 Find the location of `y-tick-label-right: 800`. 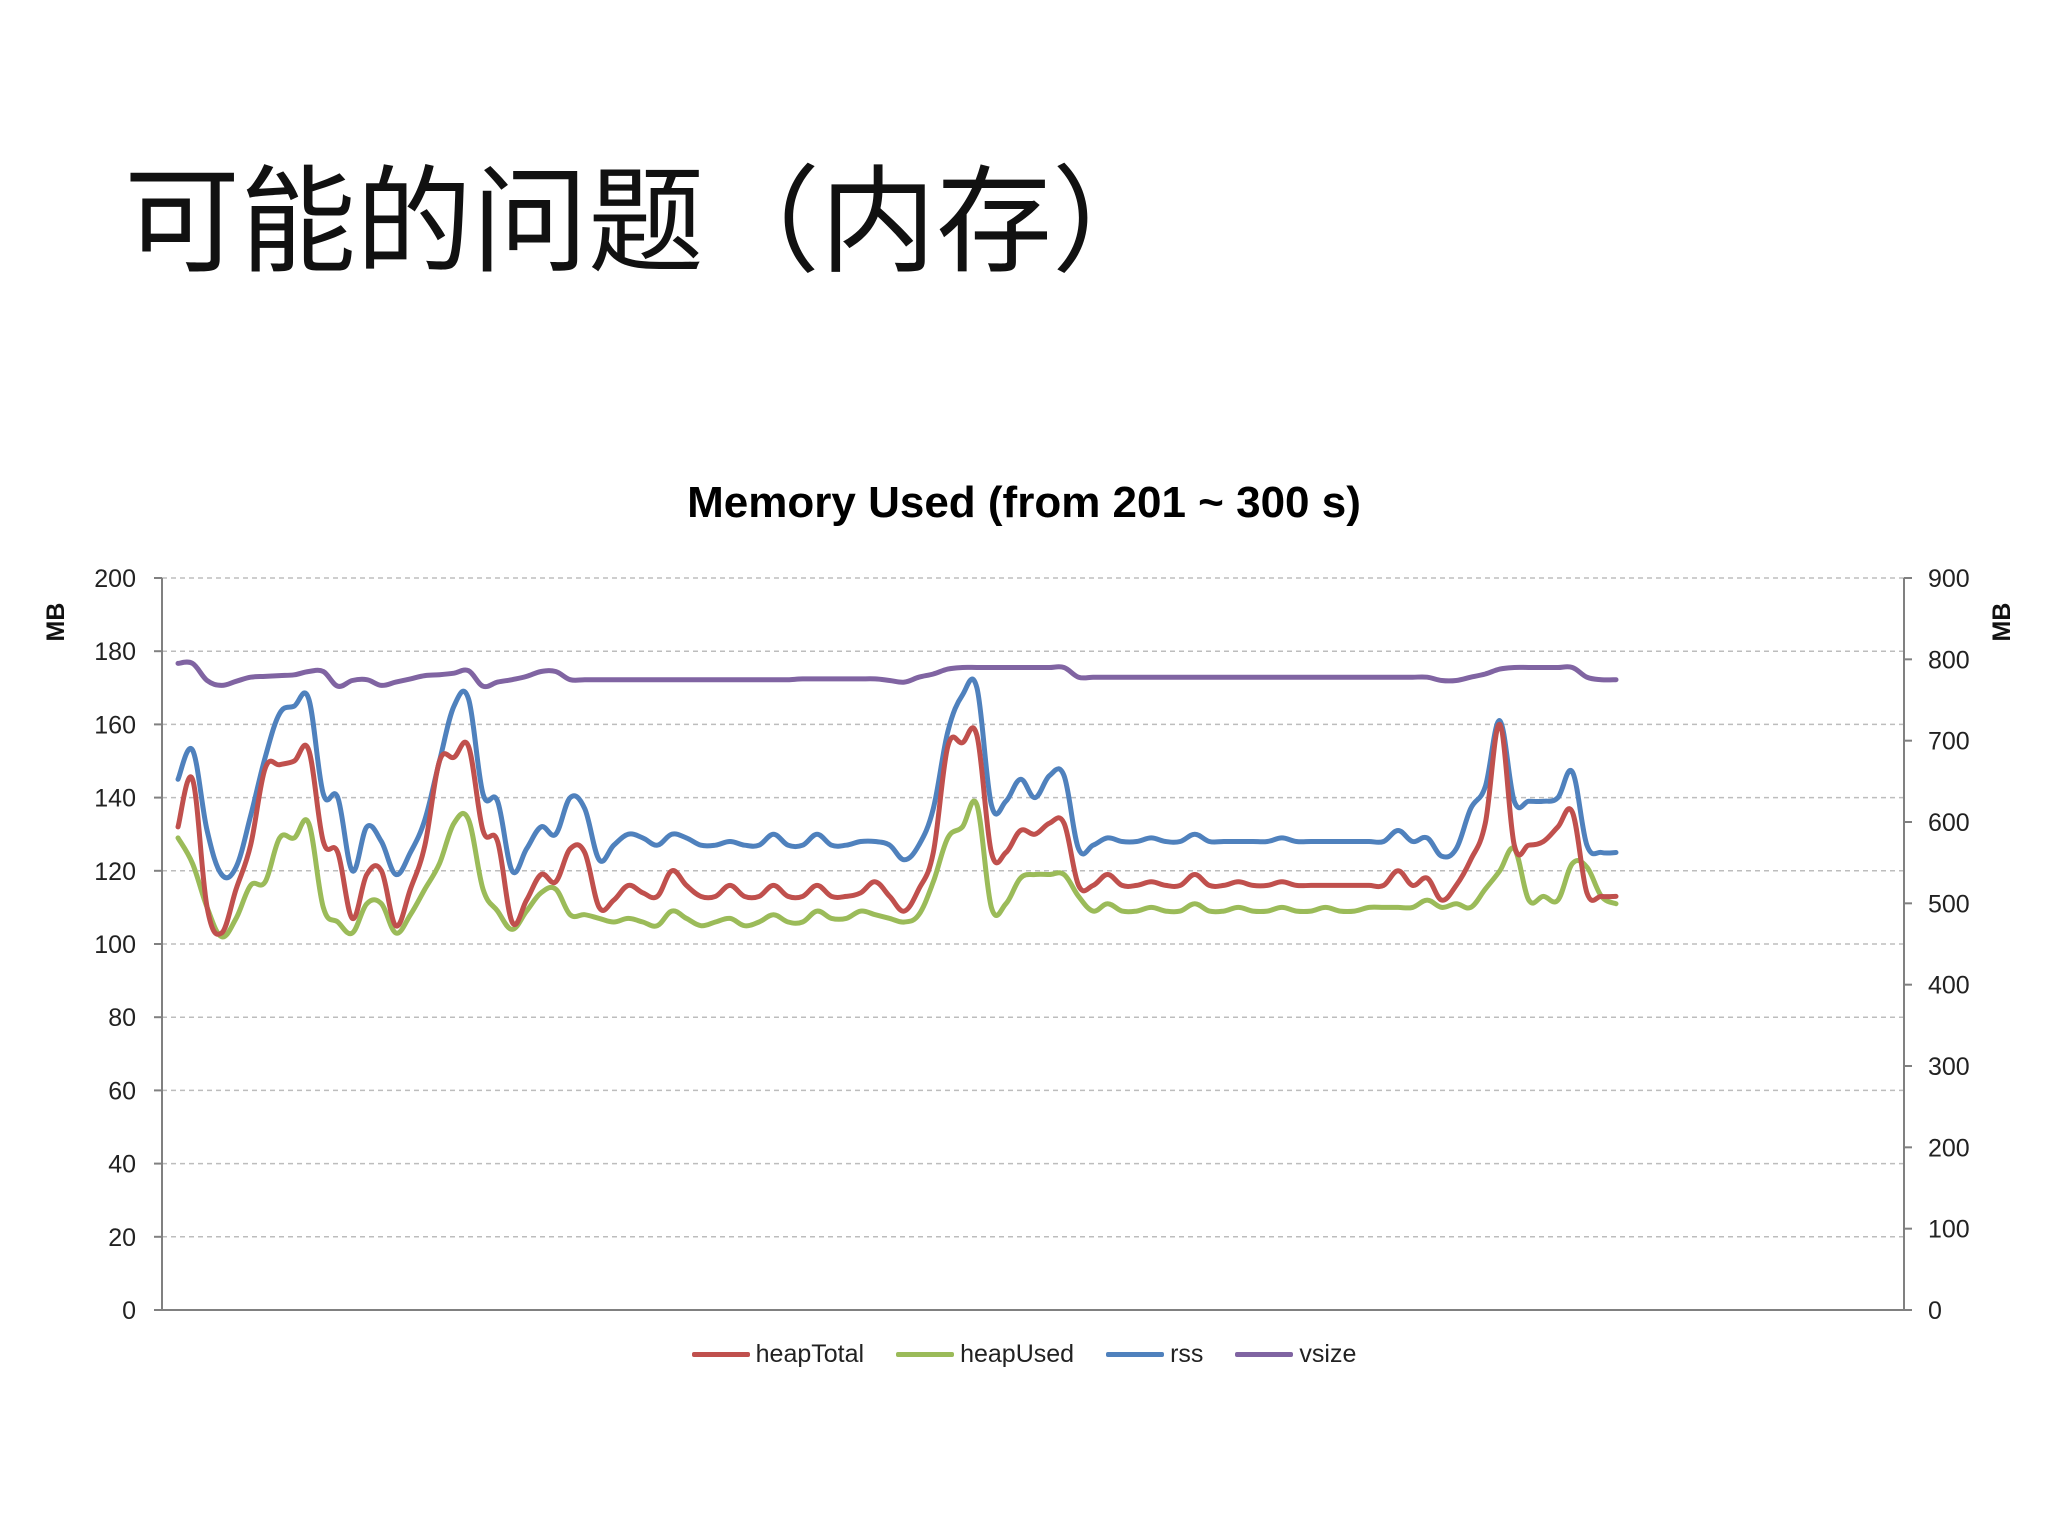

y-tick-label-right: 800 is located at coordinates (1949, 660).